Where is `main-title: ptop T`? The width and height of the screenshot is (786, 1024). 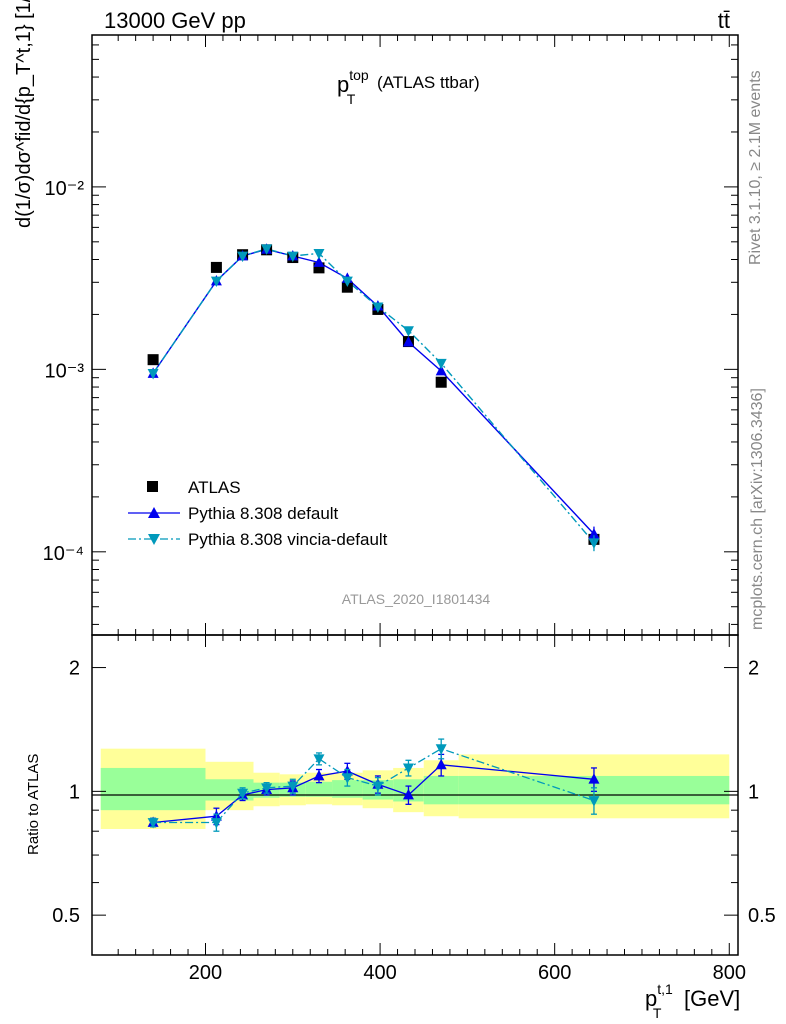
main-title: ptop T is located at coordinates (353, 87).